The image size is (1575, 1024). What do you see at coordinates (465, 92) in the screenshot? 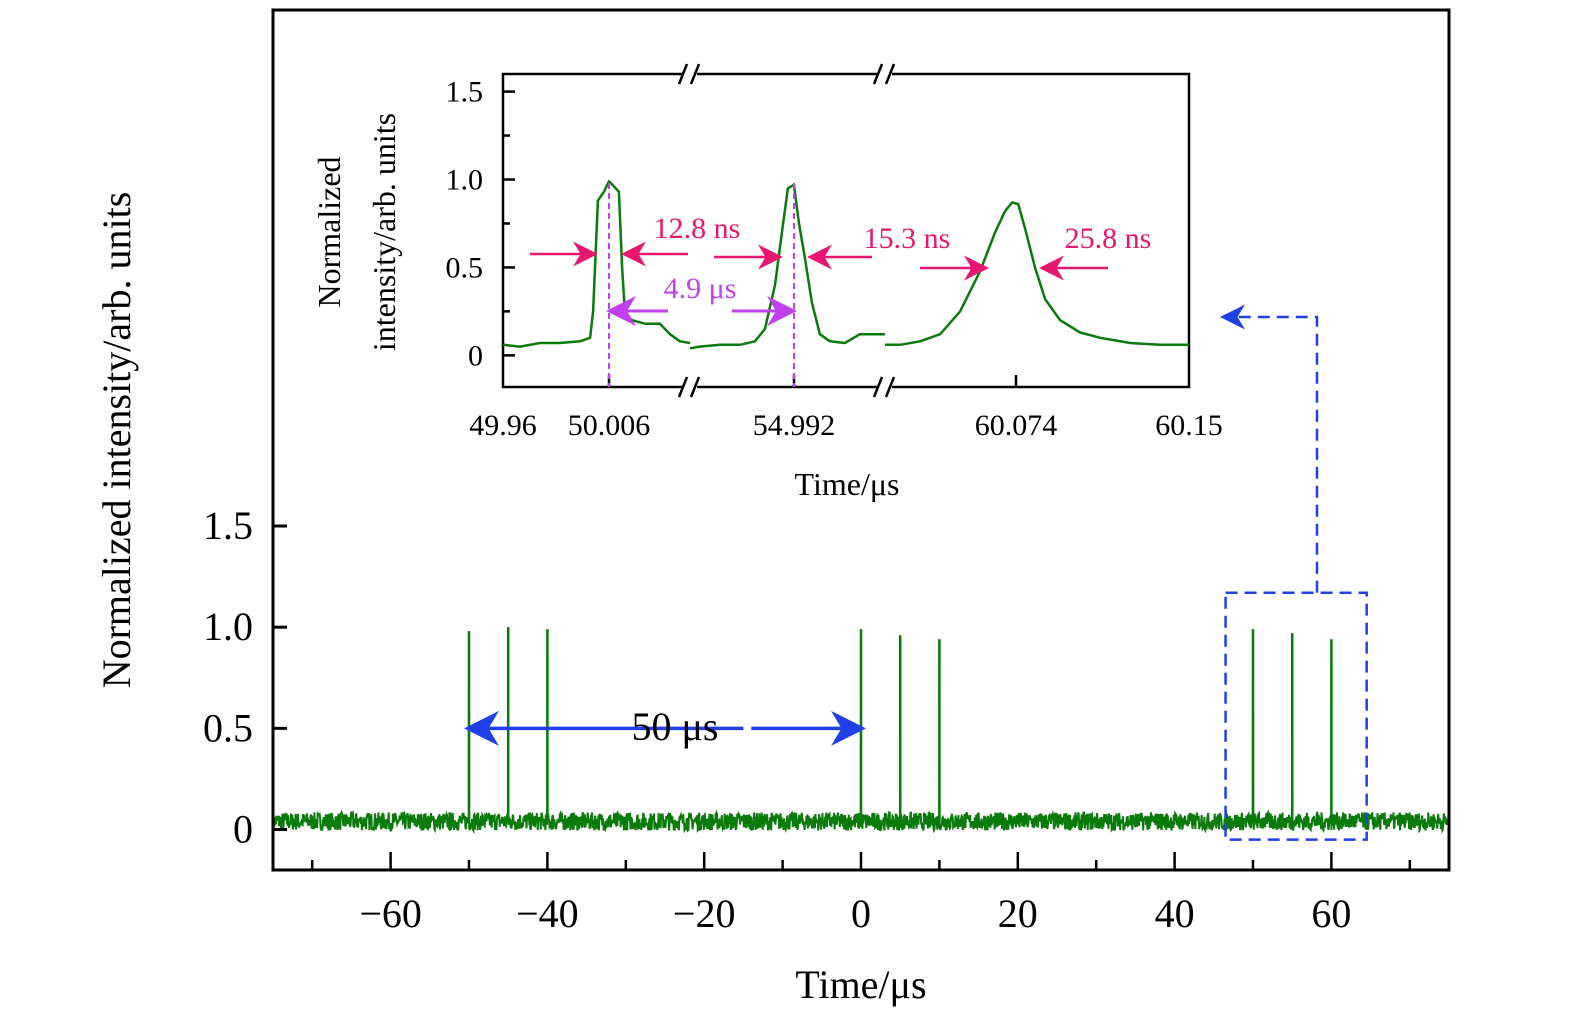
I see `inset-y-tick-label: 1.5` at bounding box center [465, 92].